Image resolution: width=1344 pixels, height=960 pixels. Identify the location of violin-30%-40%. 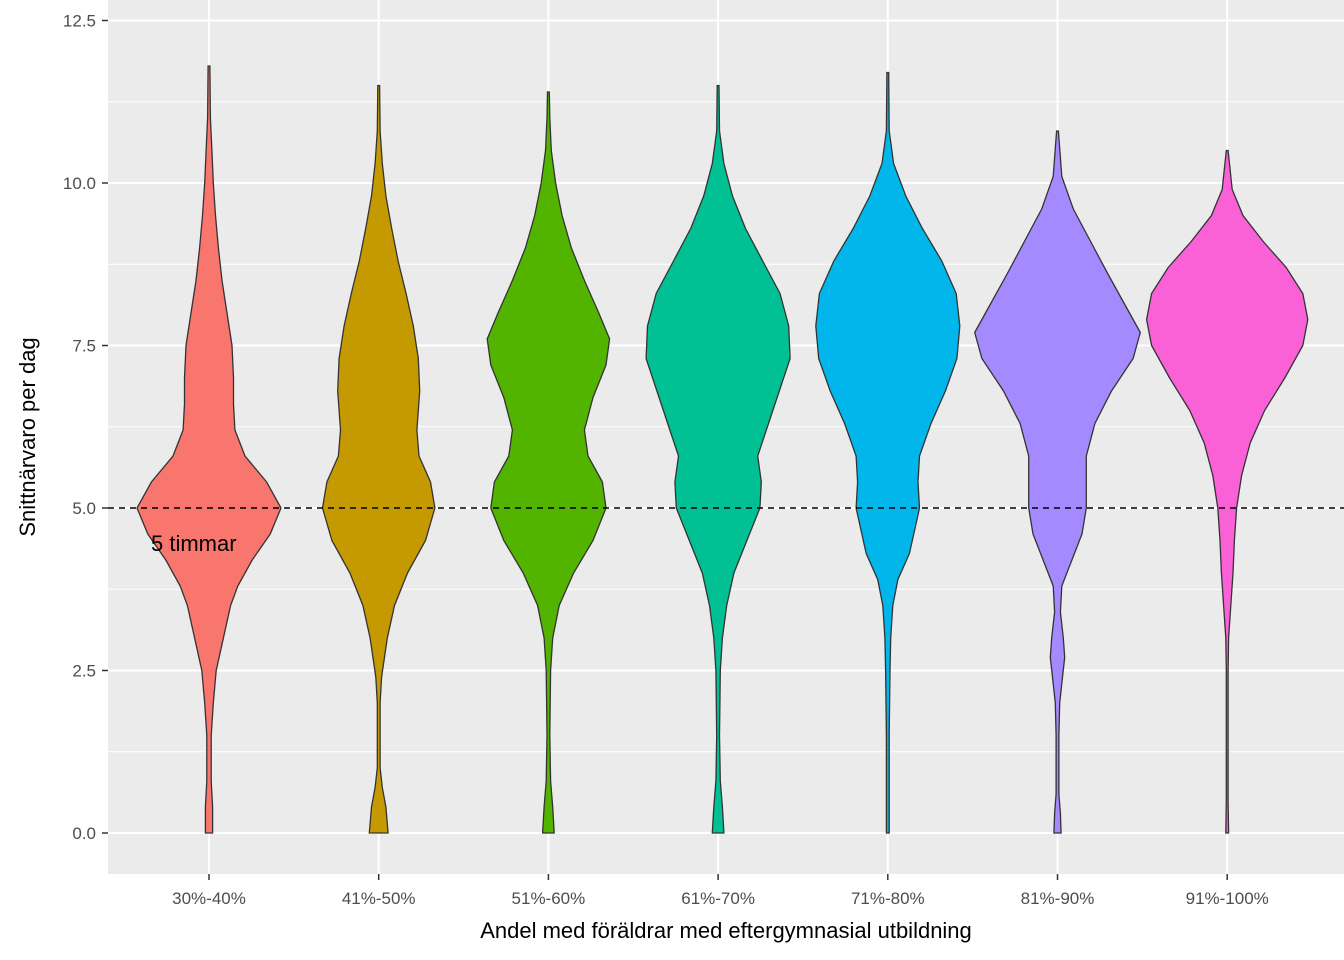
(209, 449).